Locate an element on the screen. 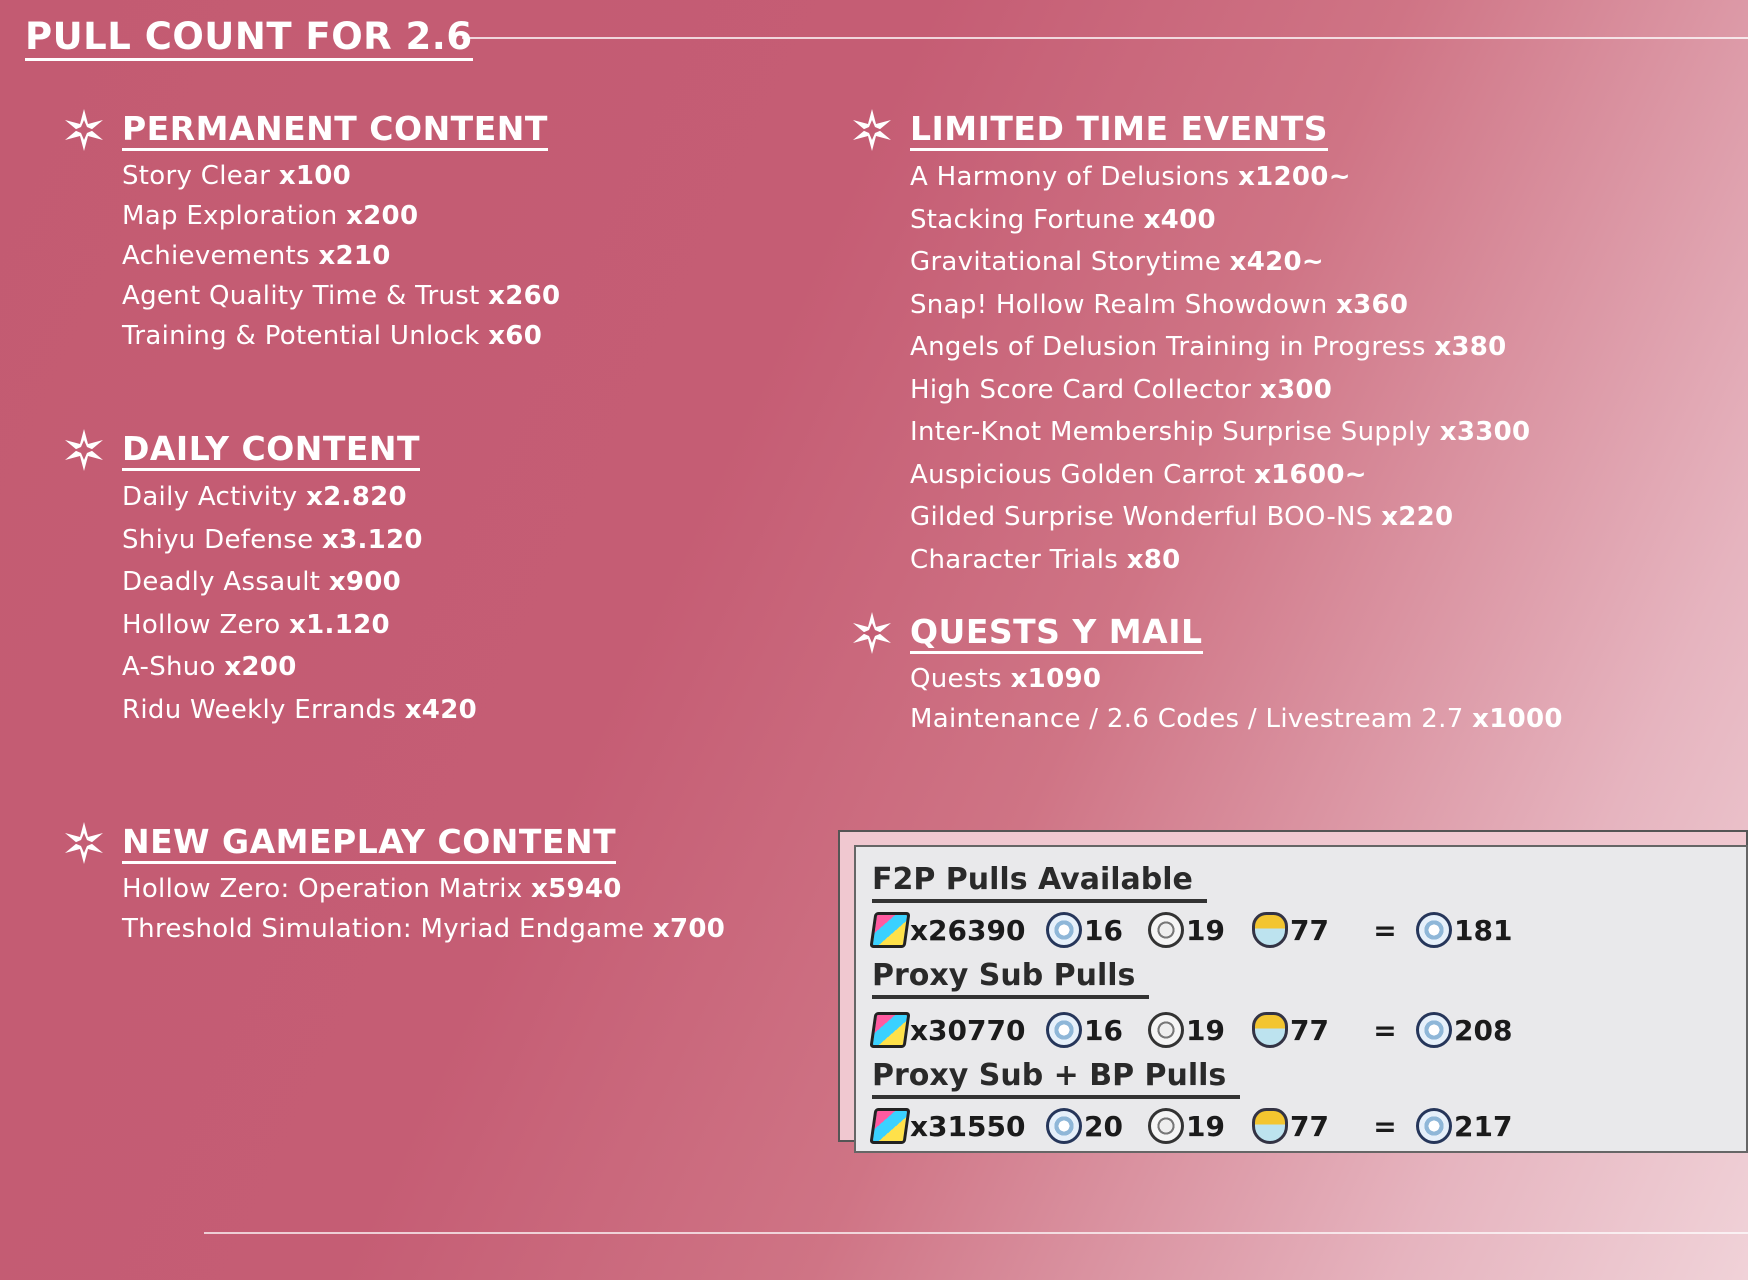 The image size is (1748, 1280). item-name: Auspicious Golden Carrot is located at coordinates (1078, 474).